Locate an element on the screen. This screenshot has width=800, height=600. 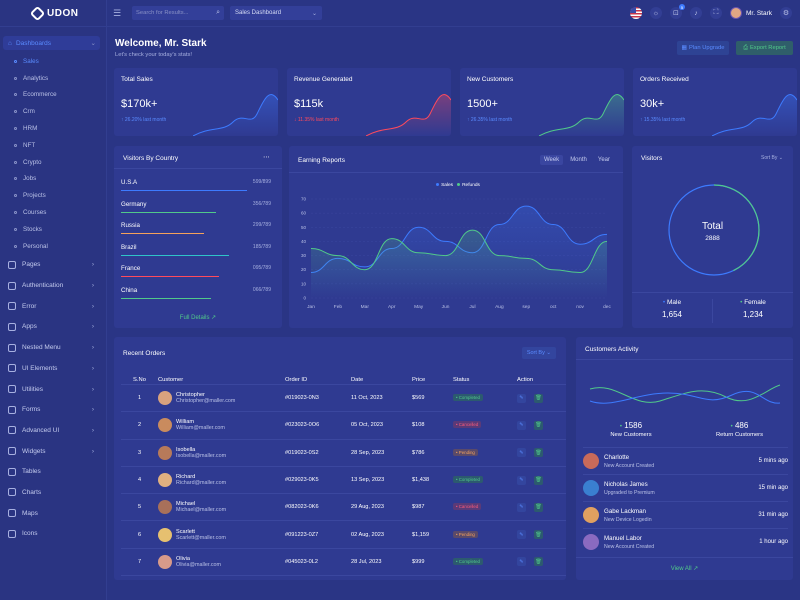
pages-icon is located at coordinates (12, 264).